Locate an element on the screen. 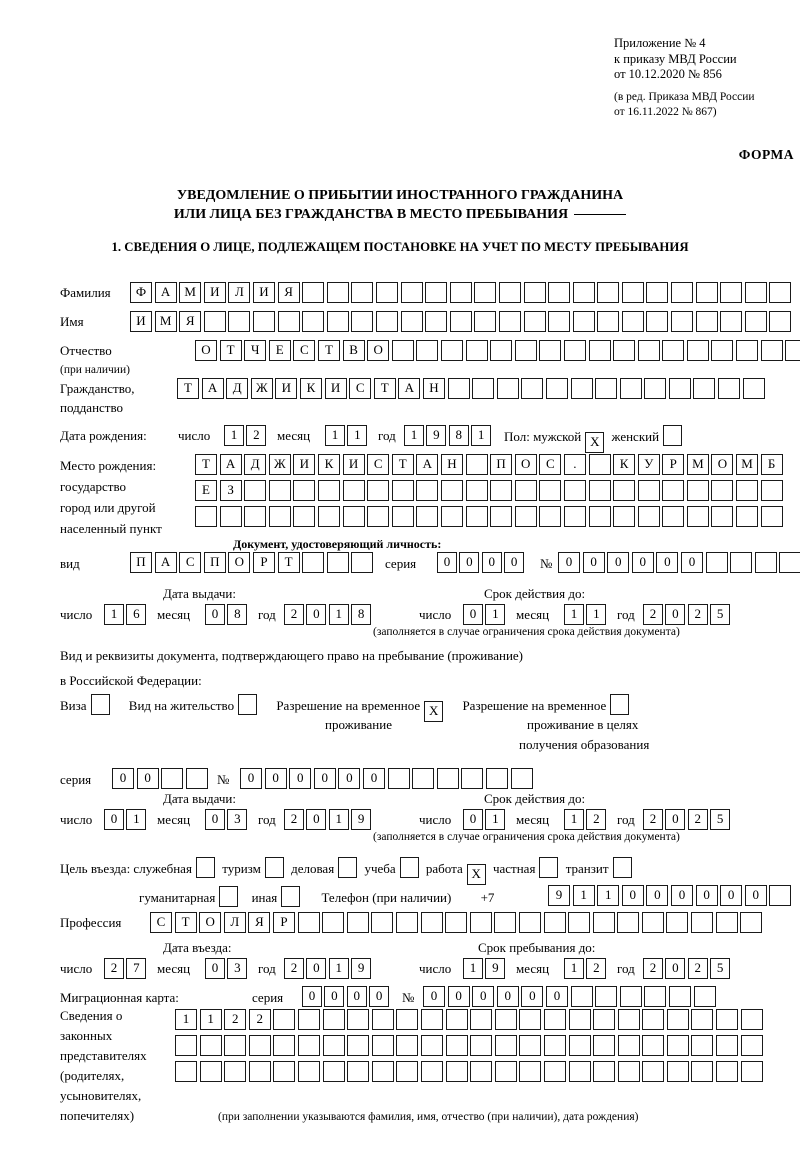 The image size is (800, 1163). char-cell: З is located at coordinates (230, 490).